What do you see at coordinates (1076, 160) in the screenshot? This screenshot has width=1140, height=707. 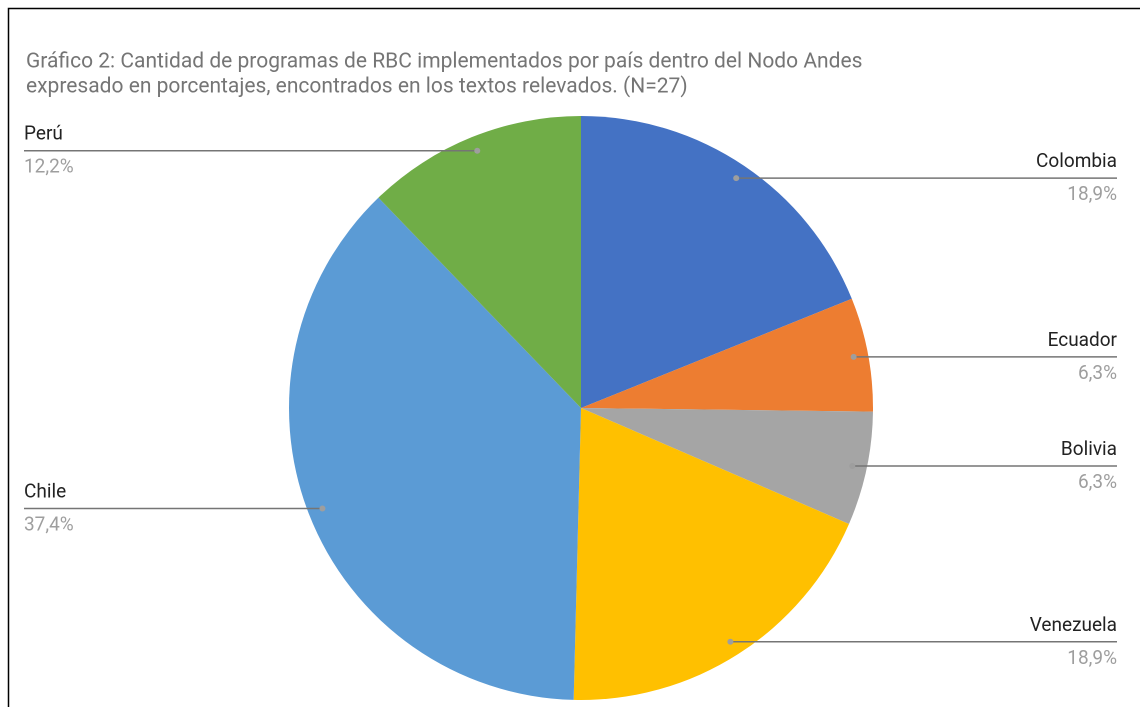 I see `slice-label: Colombia` at bounding box center [1076, 160].